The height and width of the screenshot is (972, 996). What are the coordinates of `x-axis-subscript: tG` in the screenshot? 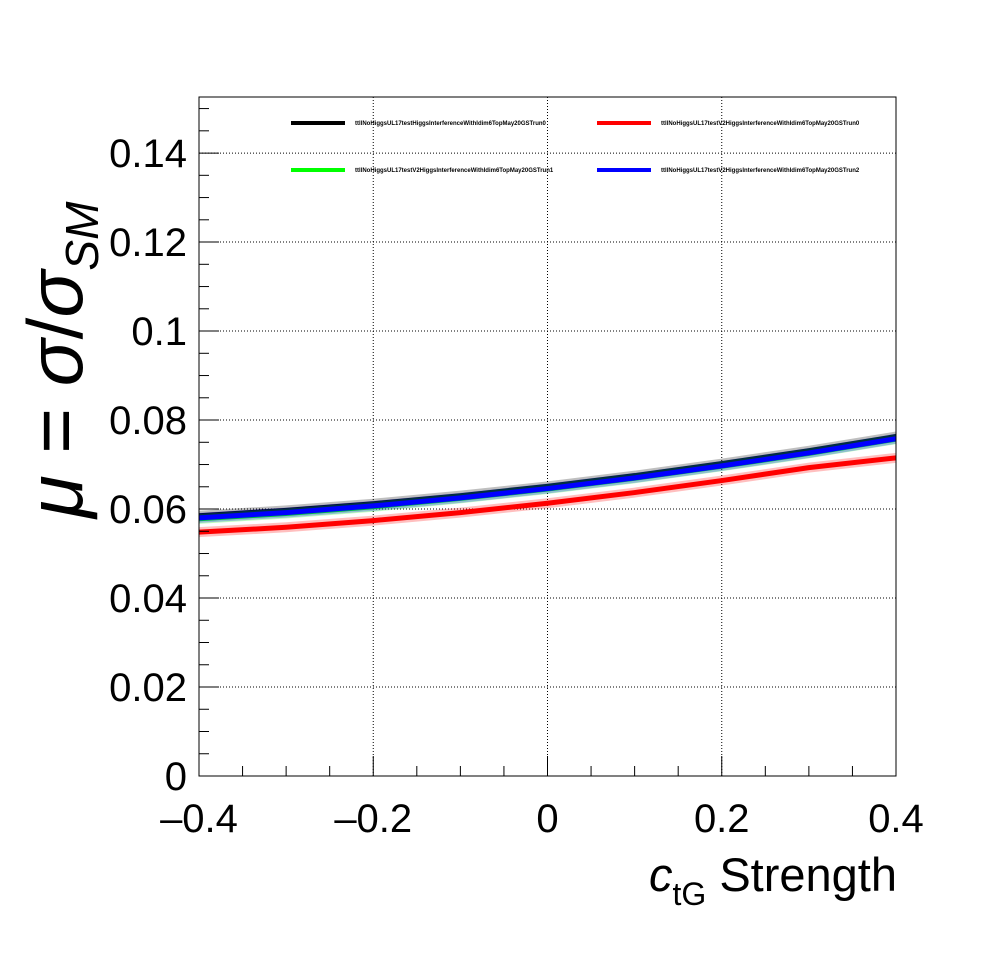 It's located at (689, 894).